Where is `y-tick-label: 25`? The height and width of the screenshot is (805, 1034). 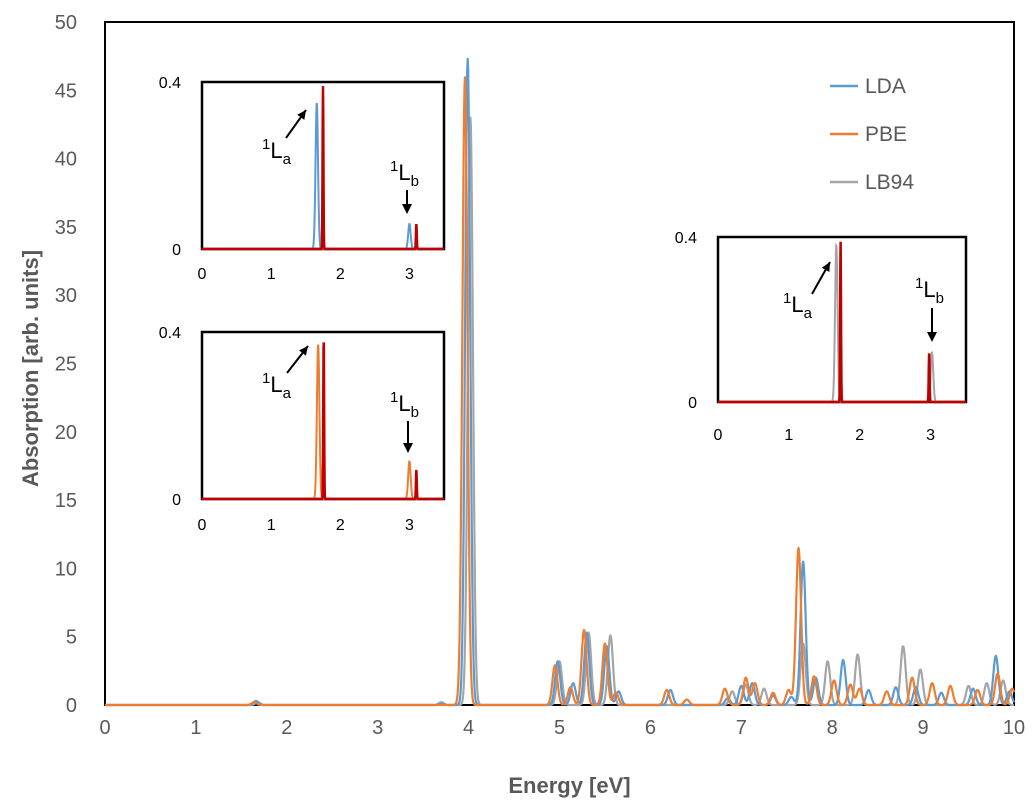
y-tick-label: 25 is located at coordinates (66, 365).